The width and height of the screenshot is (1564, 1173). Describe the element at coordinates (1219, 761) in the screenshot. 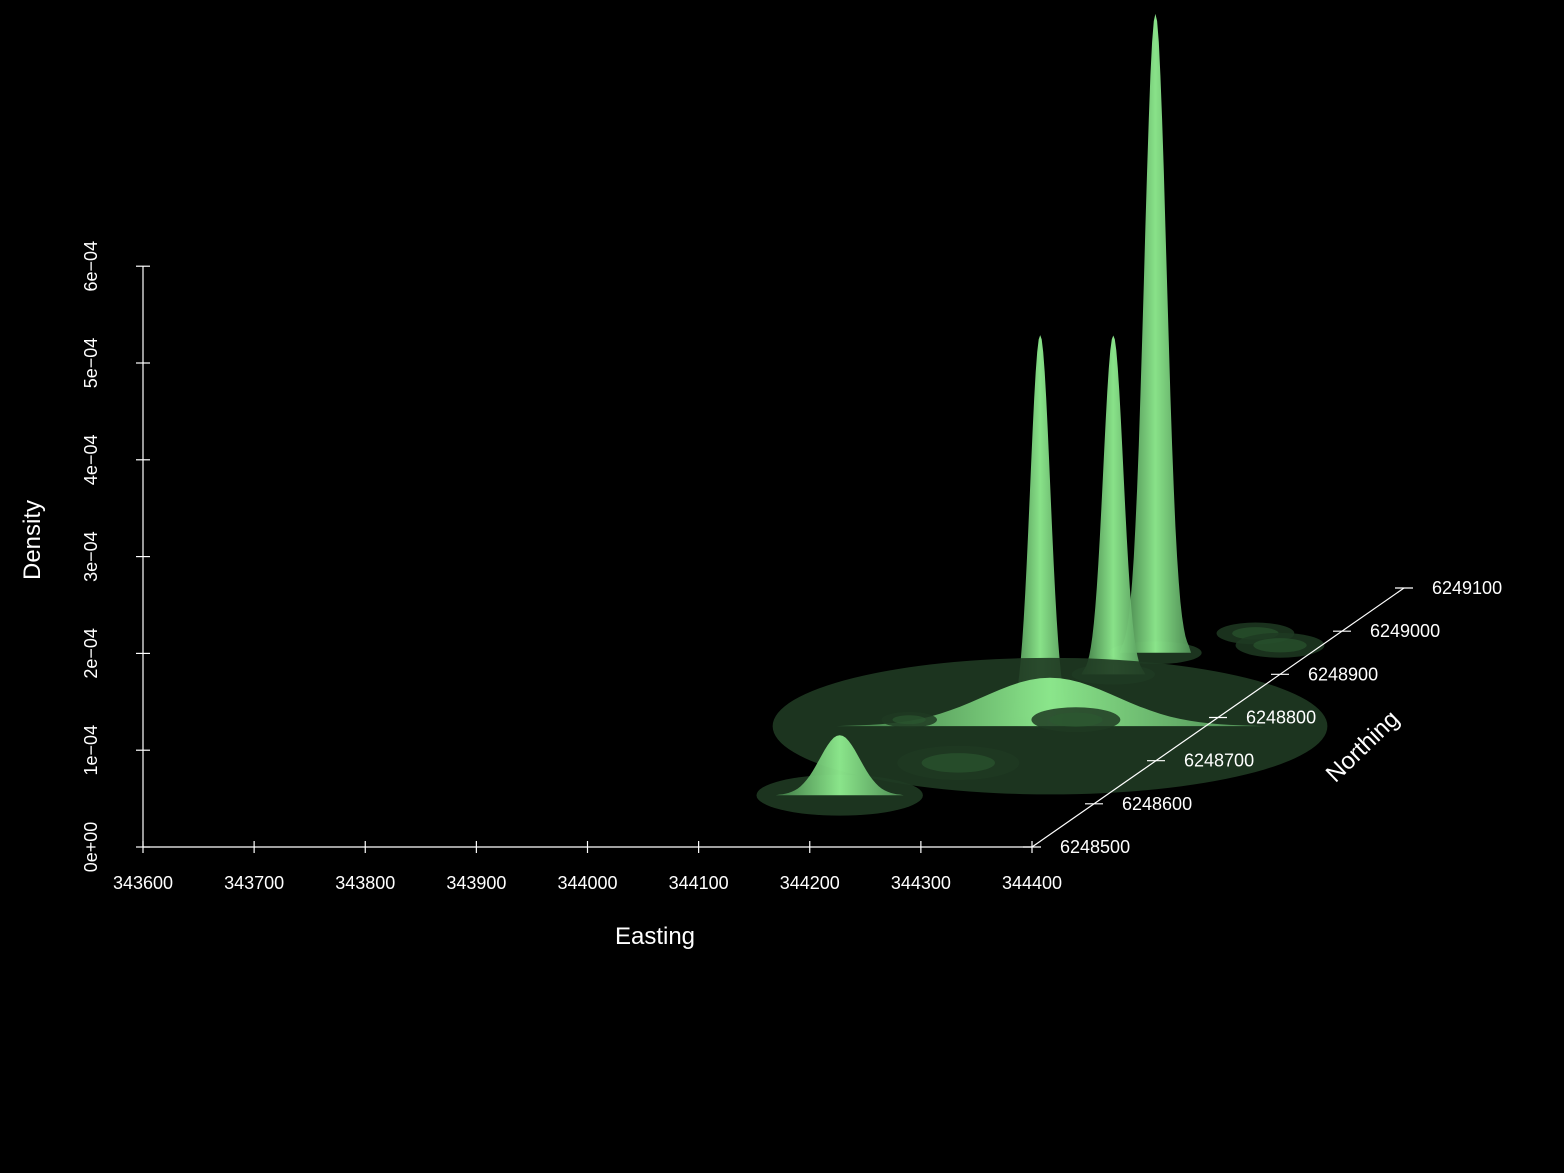

I see `y-tick-label: 6248700` at that location.